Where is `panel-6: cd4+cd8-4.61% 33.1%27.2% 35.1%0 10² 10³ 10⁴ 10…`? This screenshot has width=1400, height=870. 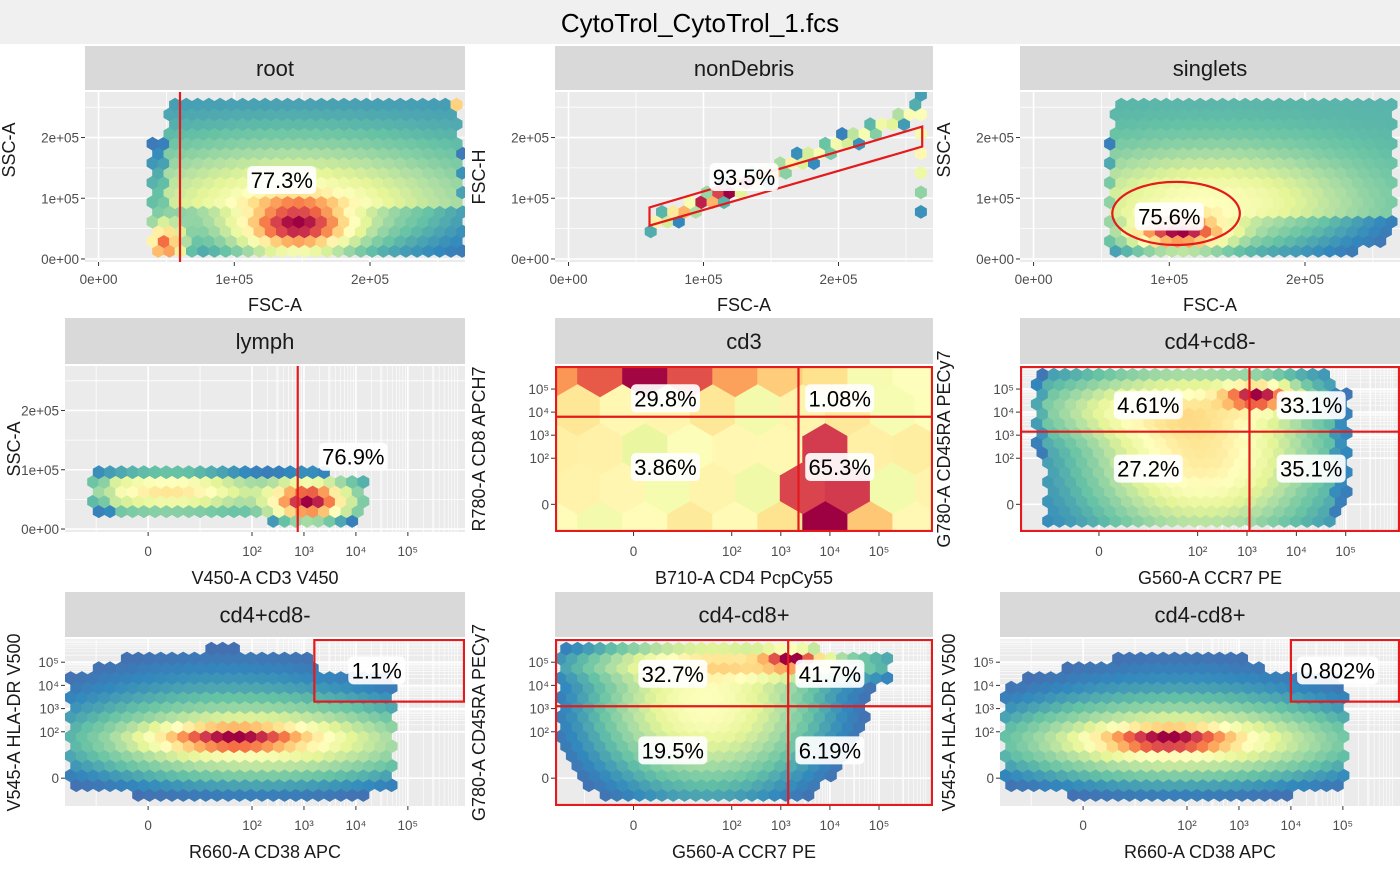
panel-6: cd4+cd8-4.61% 33.1%27.2% 35.1%0 10² 10³ 10⁴ 10… is located at coordinates (1167, 453).